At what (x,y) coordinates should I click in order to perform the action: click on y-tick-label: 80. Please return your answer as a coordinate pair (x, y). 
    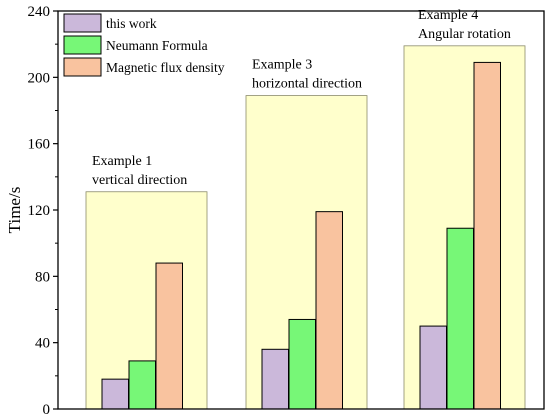
    Looking at the image, I should click on (42, 277).